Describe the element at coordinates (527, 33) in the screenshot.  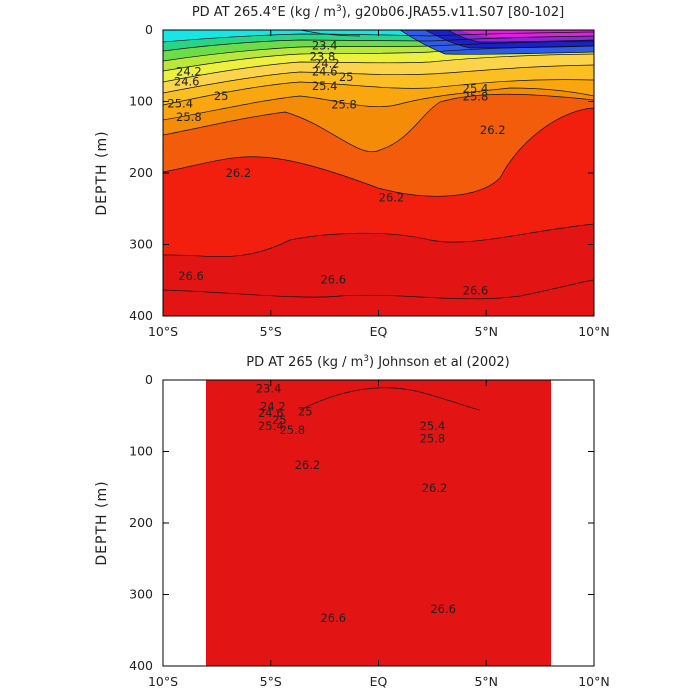
I see `band-warm-magenta` at that location.